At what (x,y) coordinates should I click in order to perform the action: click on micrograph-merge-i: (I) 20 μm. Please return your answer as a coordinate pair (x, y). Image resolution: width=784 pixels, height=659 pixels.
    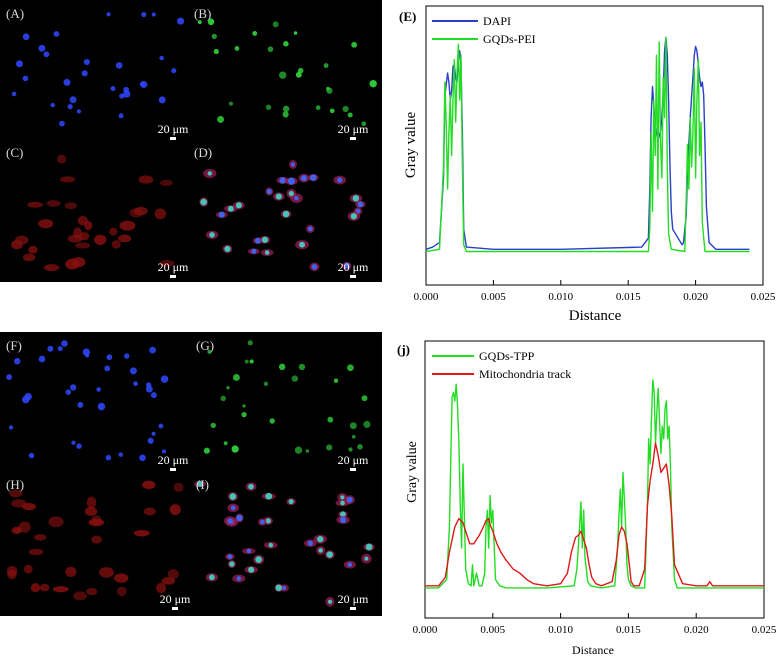
    Looking at the image, I should click on (286, 544).